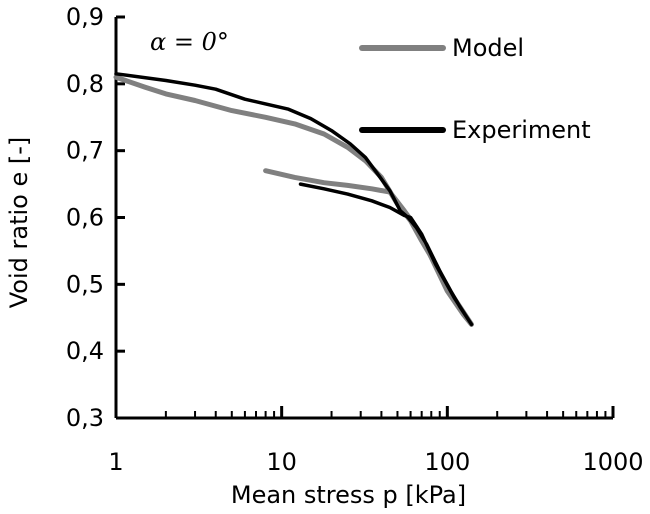  Describe the element at coordinates (85, 418) in the screenshot. I see `y-tick-label: 0,3` at that location.